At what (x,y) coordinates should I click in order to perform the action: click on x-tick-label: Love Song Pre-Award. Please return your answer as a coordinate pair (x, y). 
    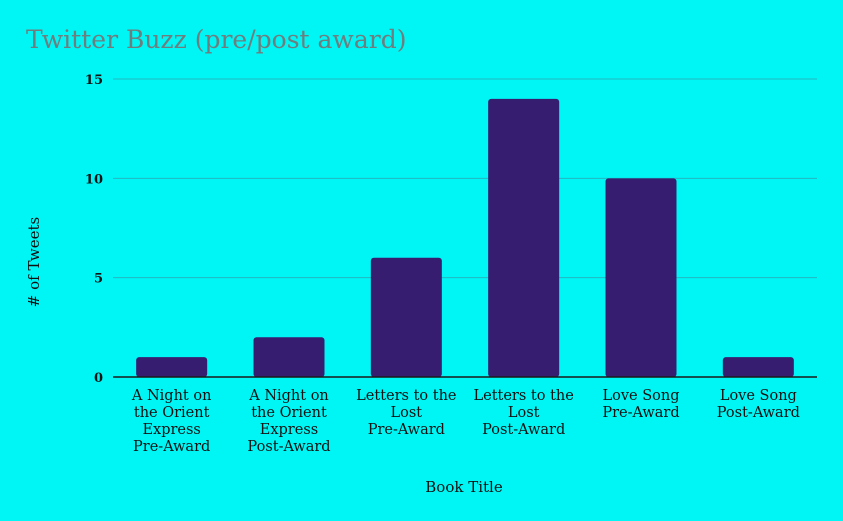
    Looking at the image, I should click on (640, 404).